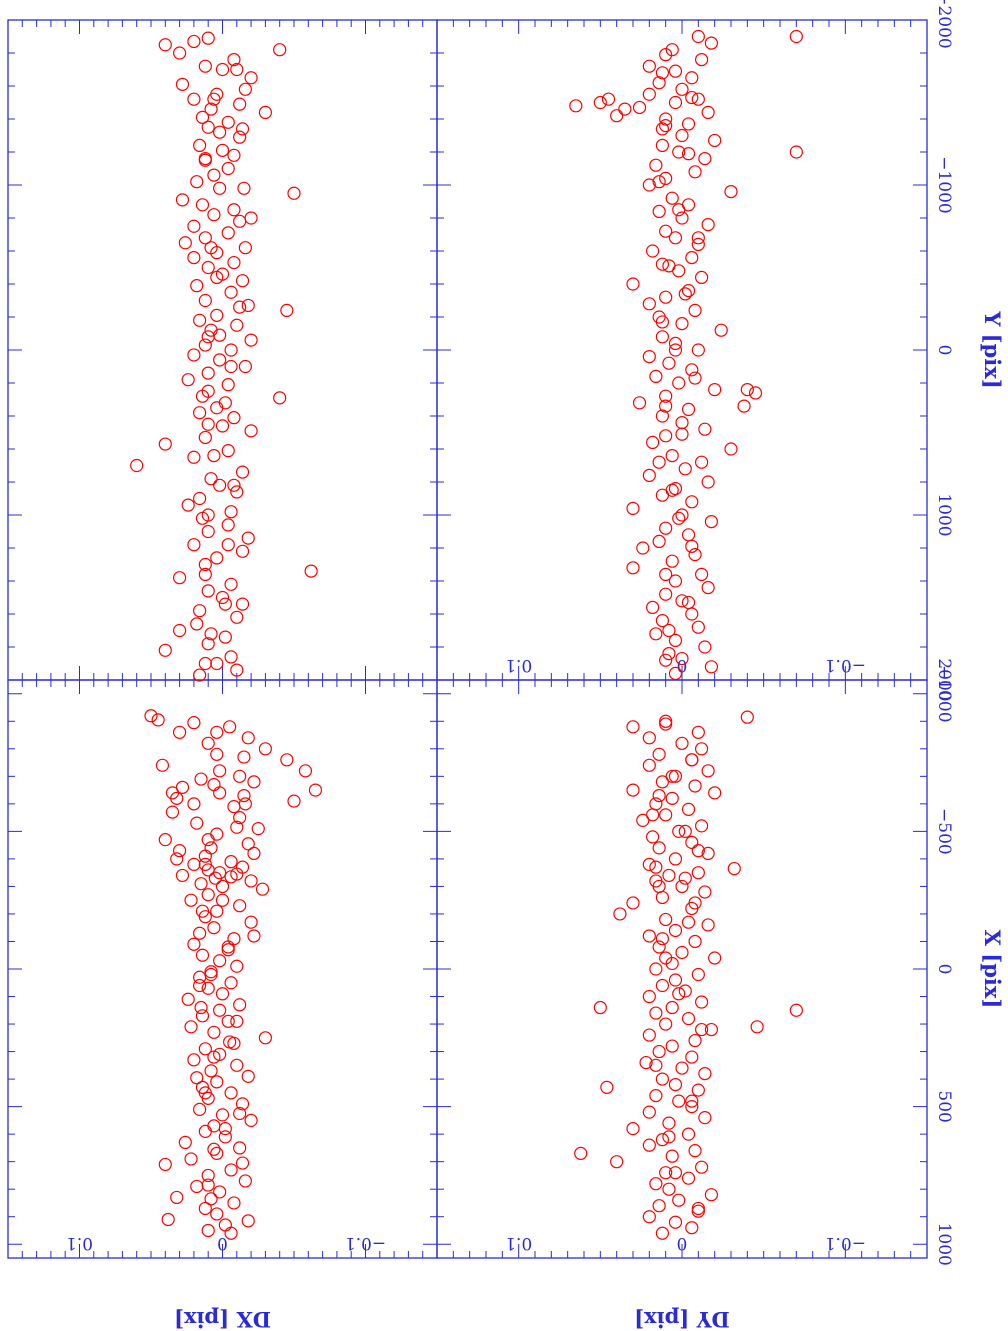 The height and width of the screenshot is (1331, 1008). I want to click on x-tick-label: −1000, so click(944, 694).